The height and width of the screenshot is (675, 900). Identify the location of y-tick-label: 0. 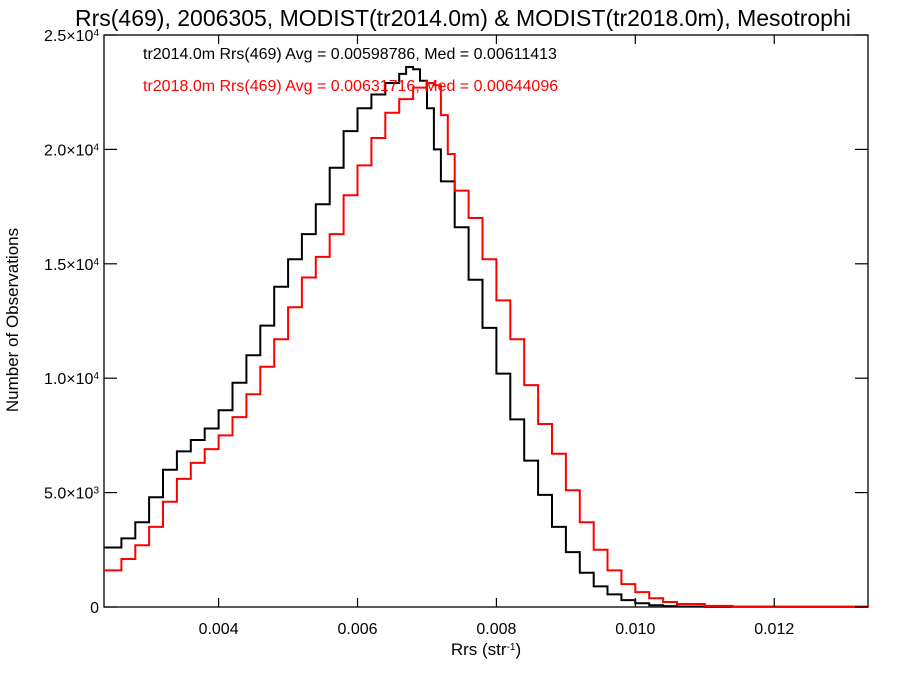
(94, 608).